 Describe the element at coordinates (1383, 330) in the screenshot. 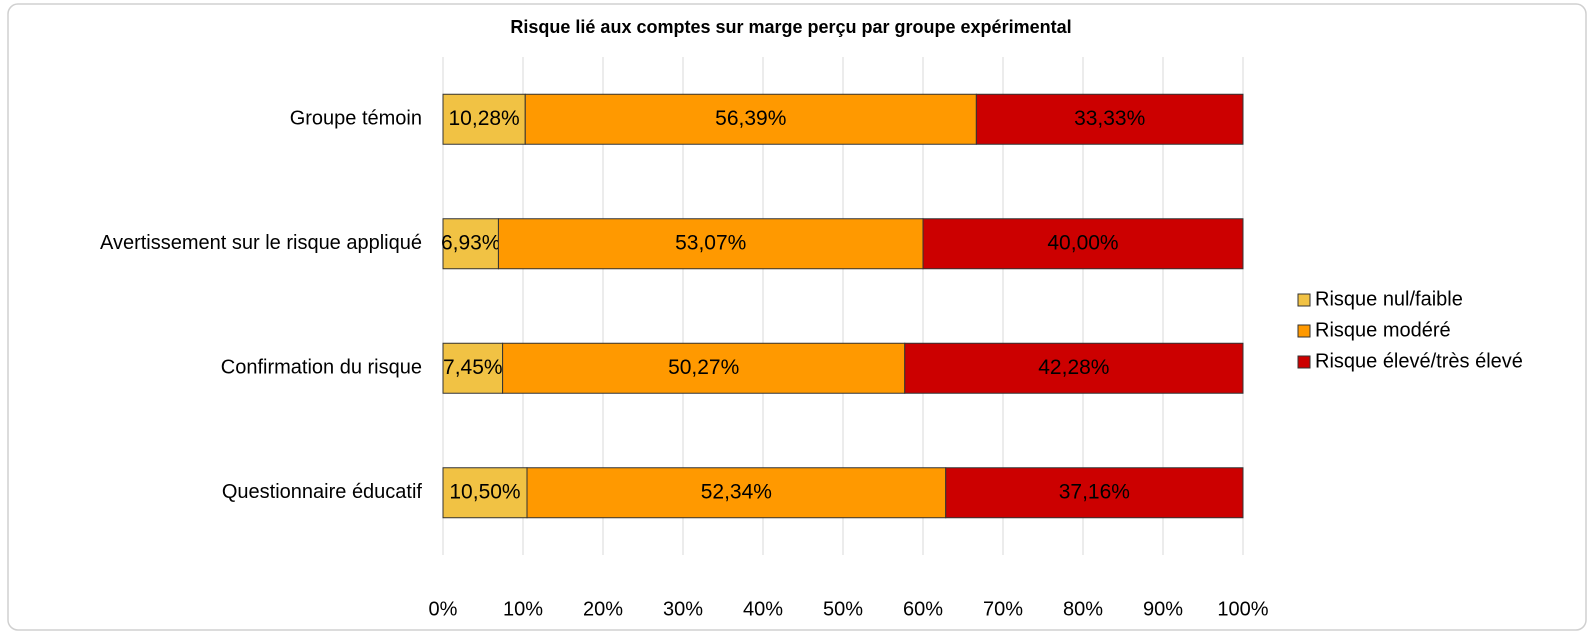

I see `legend-label: Risque modéré` at that location.